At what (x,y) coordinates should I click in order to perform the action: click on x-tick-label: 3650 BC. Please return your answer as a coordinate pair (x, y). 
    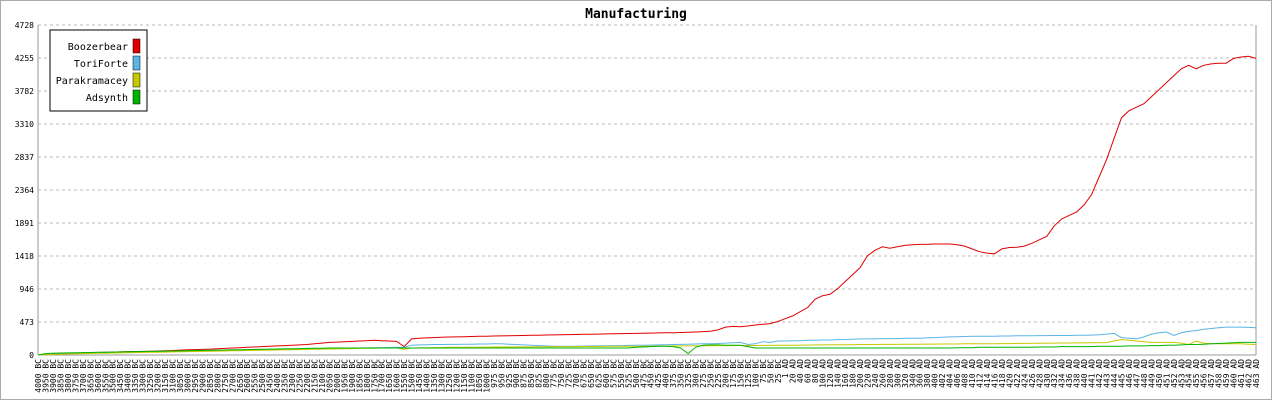
    Looking at the image, I should click on (90, 376).